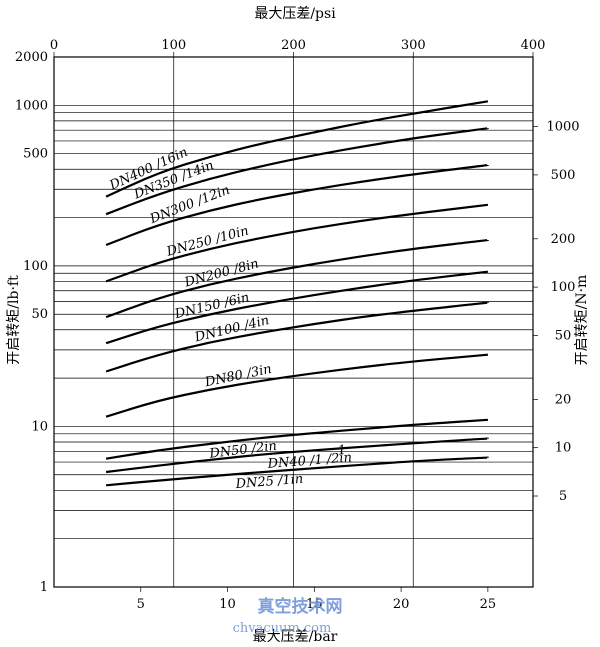  I want to click on right-tick-label: 1000, so click(562, 127).